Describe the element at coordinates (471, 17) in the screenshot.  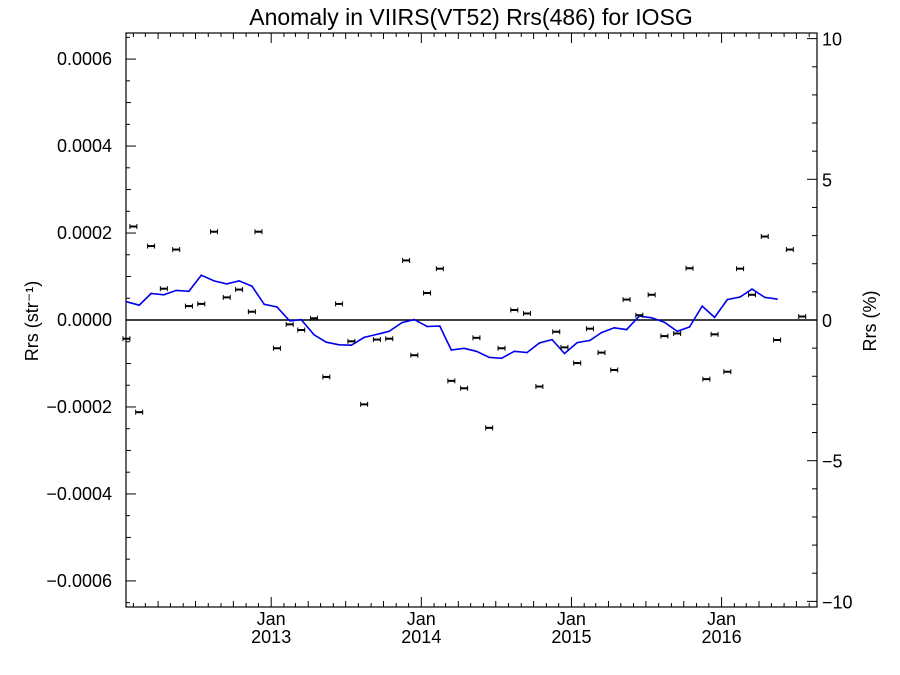
I see `chart-title: Anomaly in VIIRS(VT52) Rrs(486) for IOSG` at that location.